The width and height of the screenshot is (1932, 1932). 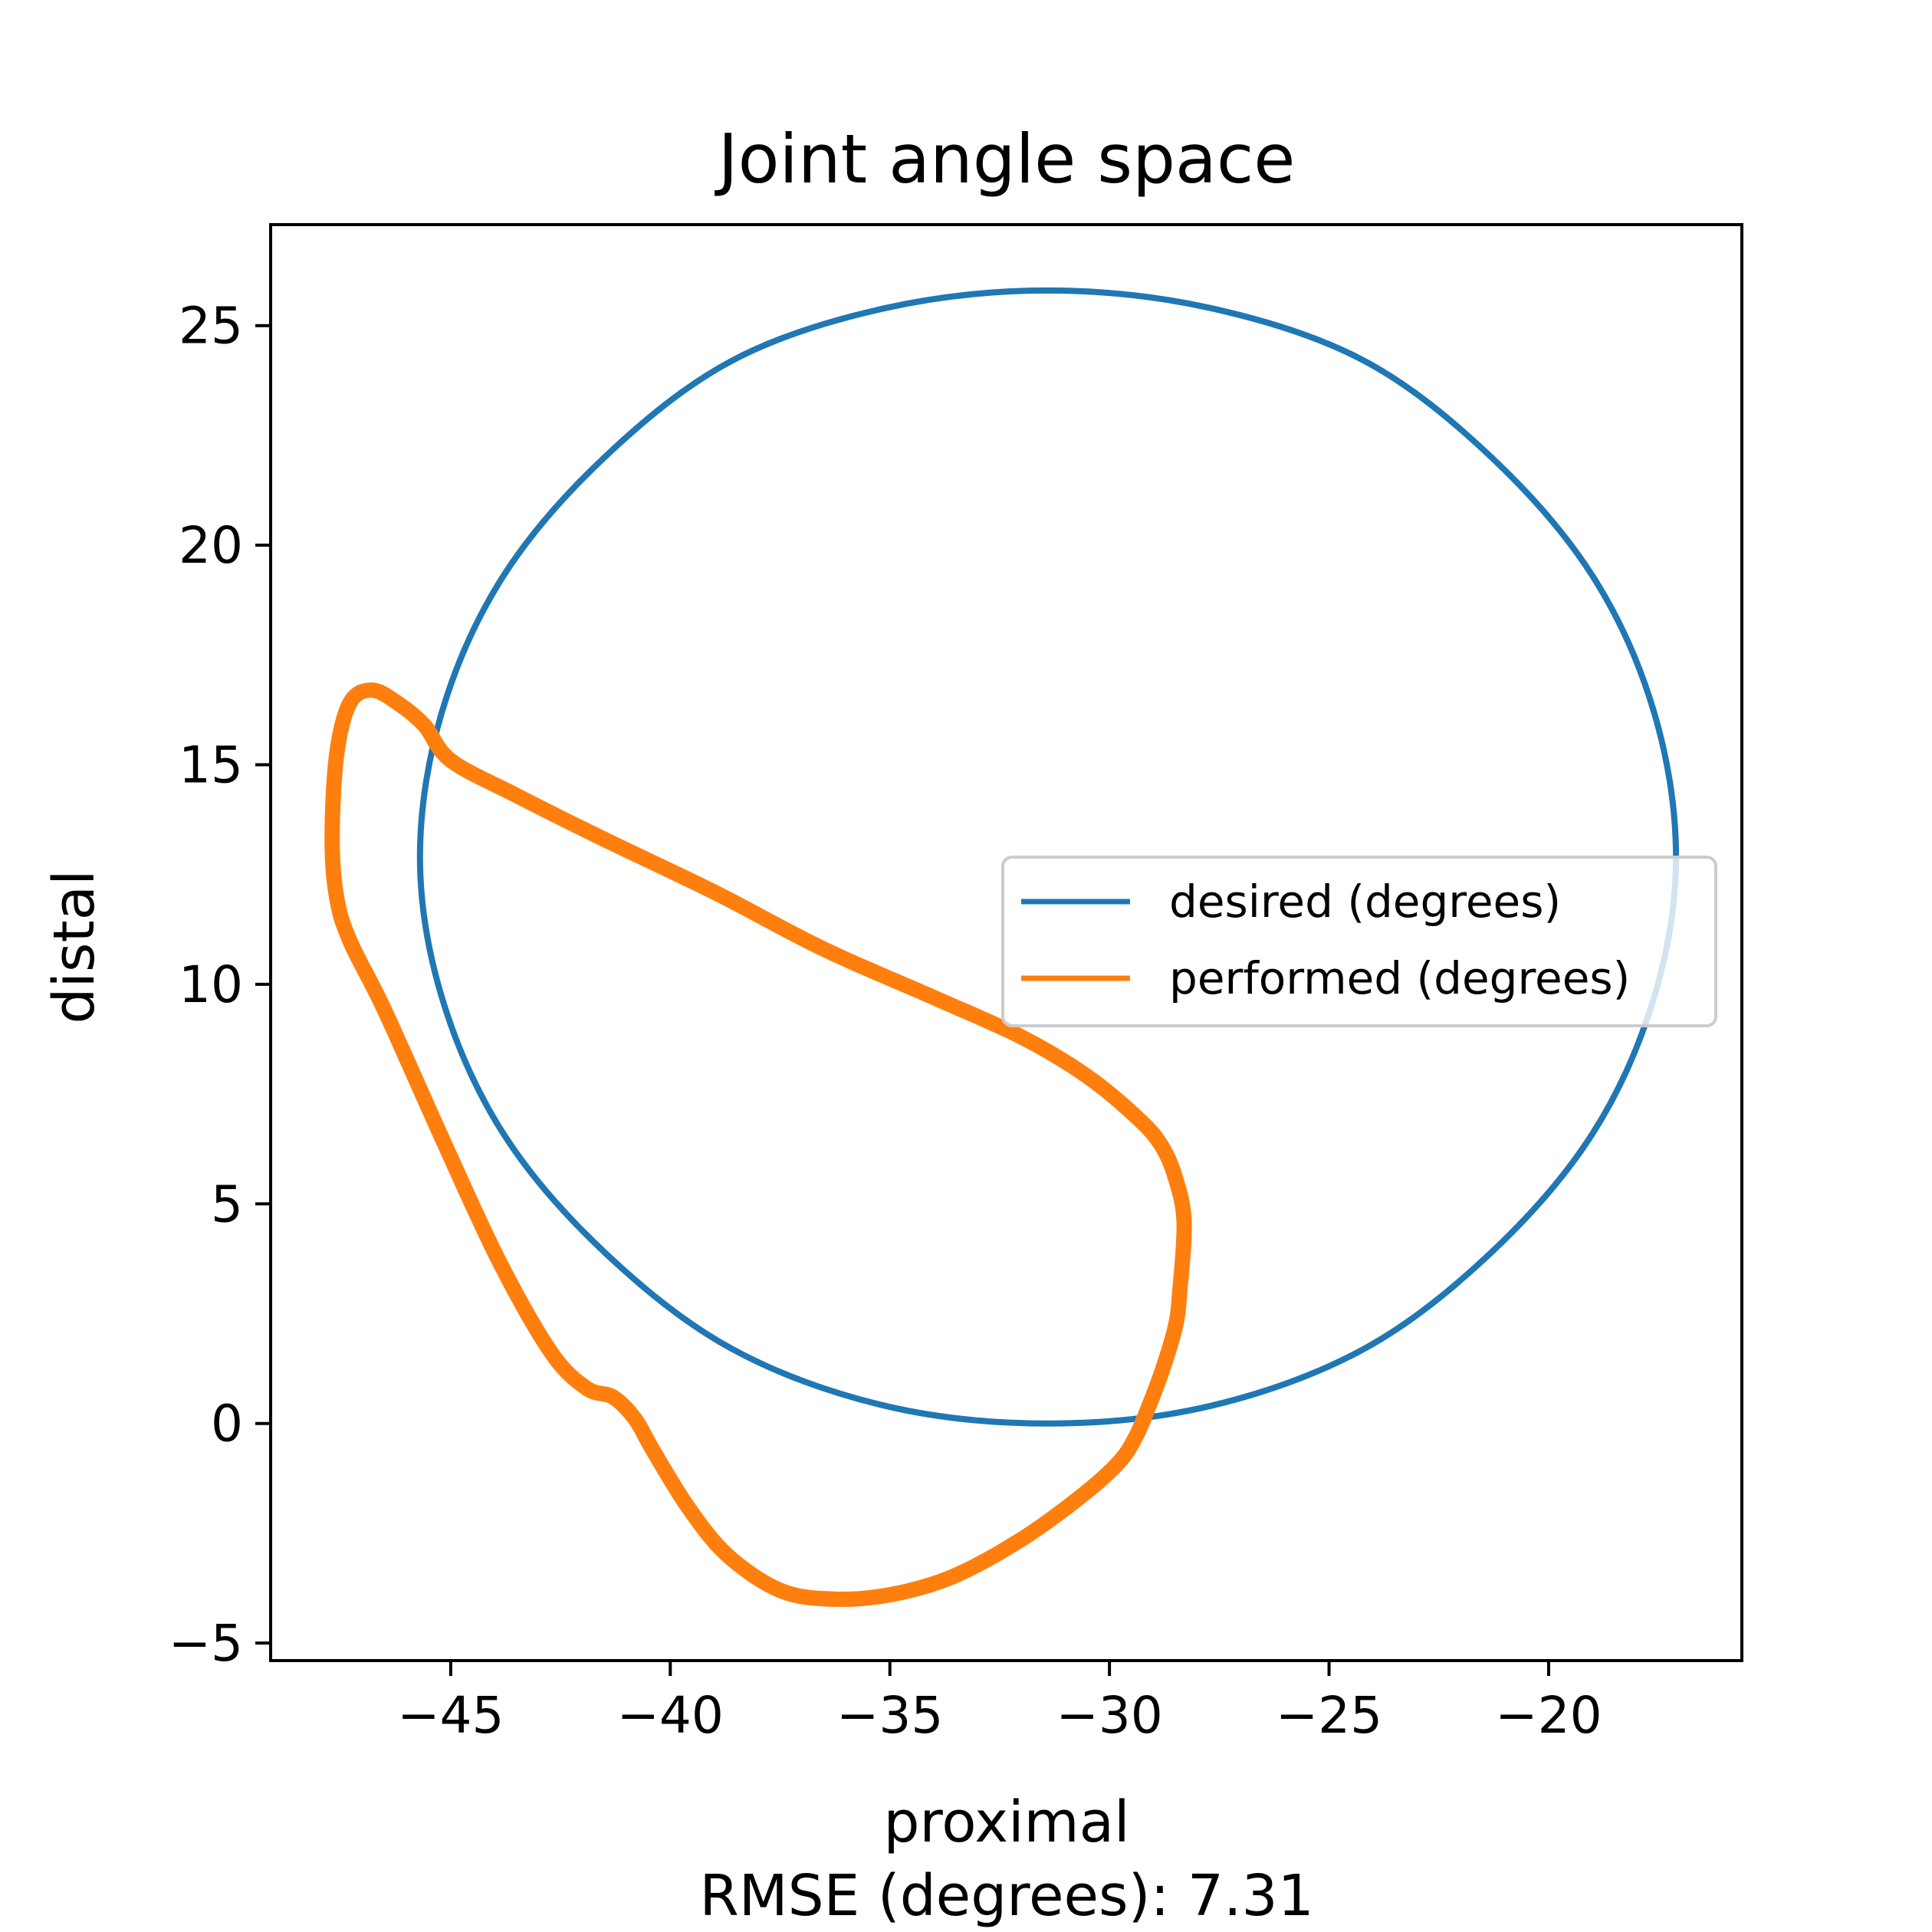 What do you see at coordinates (1365, 902) in the screenshot?
I see `legend-label-desired: desired (degrees)` at bounding box center [1365, 902].